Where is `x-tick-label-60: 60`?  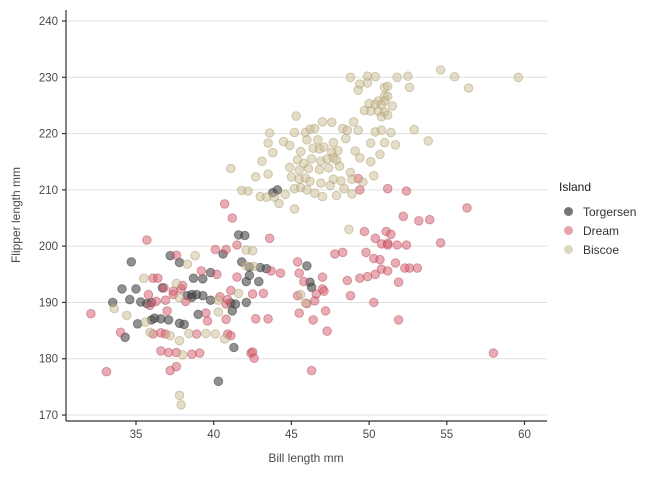
x-tick-label-60: 60 is located at coordinates (524, 435).